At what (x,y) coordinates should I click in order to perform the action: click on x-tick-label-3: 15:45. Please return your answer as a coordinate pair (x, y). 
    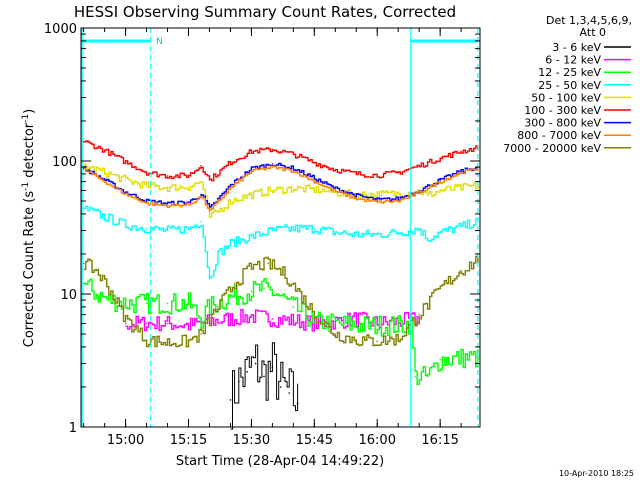
    Looking at the image, I should click on (314, 440).